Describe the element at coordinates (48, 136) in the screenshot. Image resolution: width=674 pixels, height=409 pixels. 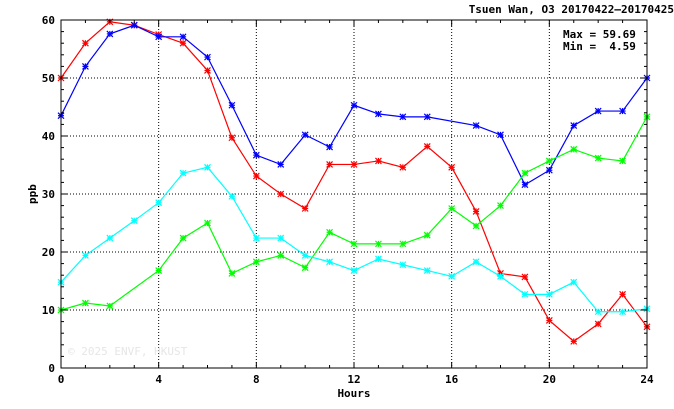
I see `y-tick-label: 40` at that location.